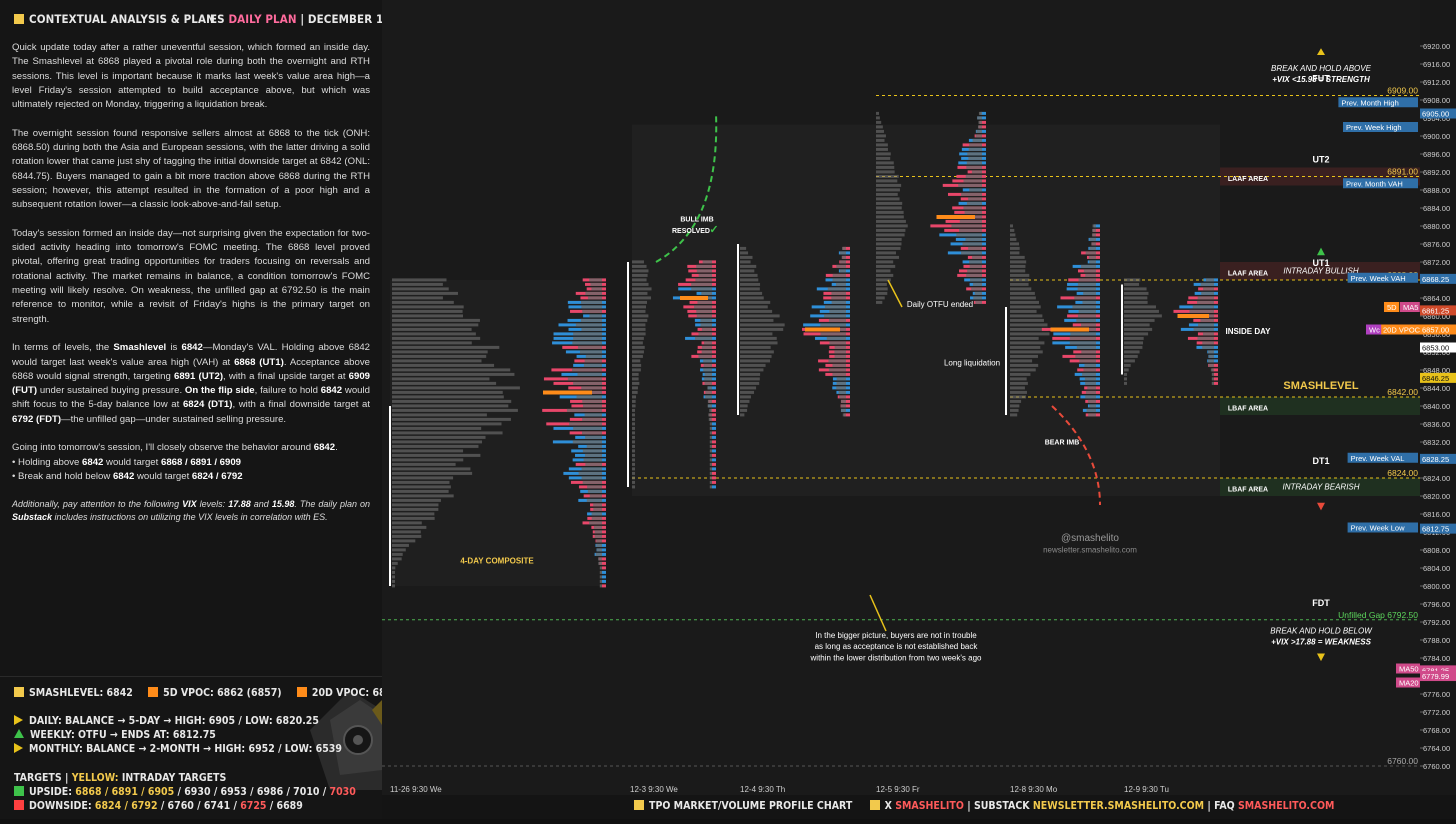  Describe the element at coordinates (1321, 642) in the screenshot. I see `weakness-vix-label: +VIX >17.88 = WEAKNESS` at that location.